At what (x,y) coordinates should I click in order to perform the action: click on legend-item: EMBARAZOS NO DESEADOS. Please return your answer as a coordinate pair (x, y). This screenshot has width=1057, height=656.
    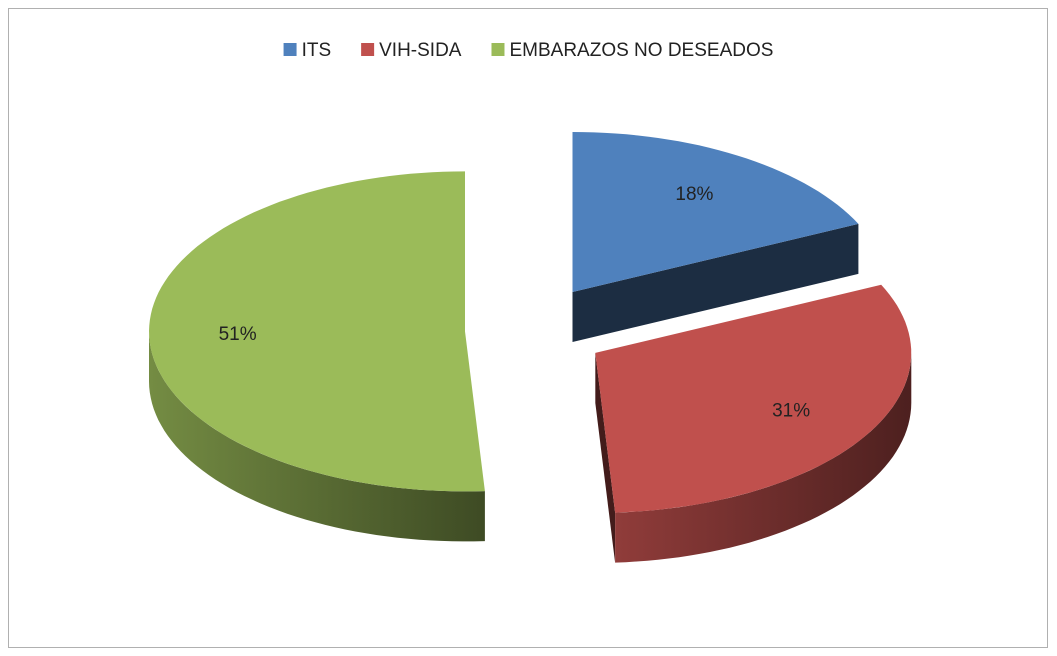
    Looking at the image, I should click on (632, 50).